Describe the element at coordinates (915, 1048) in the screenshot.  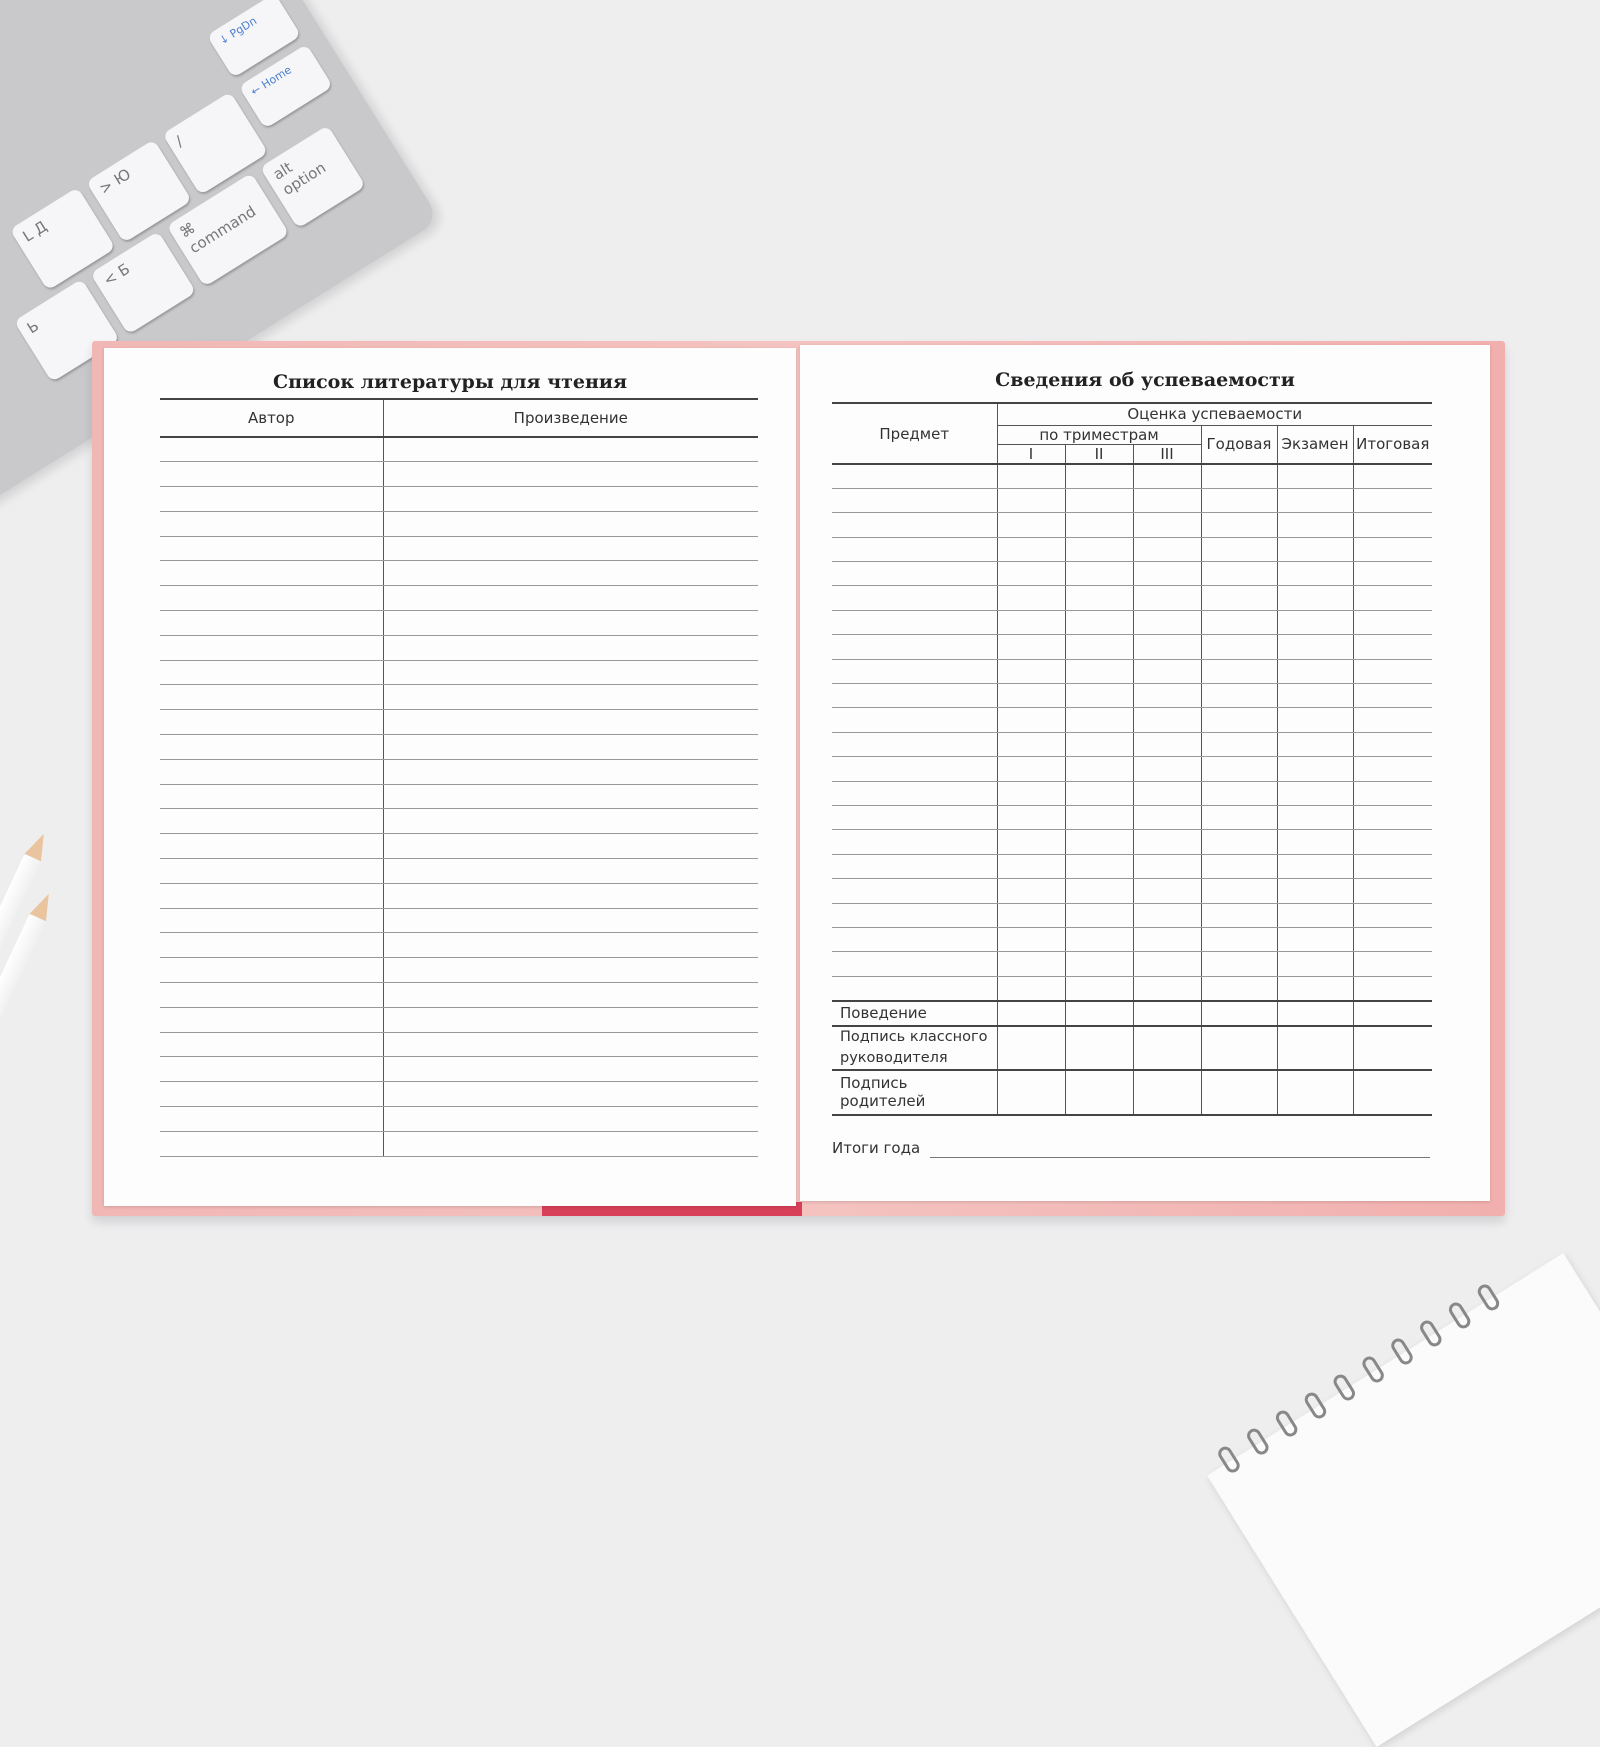
I see `teacher-signature-label: Подпись классного руководителя` at that location.